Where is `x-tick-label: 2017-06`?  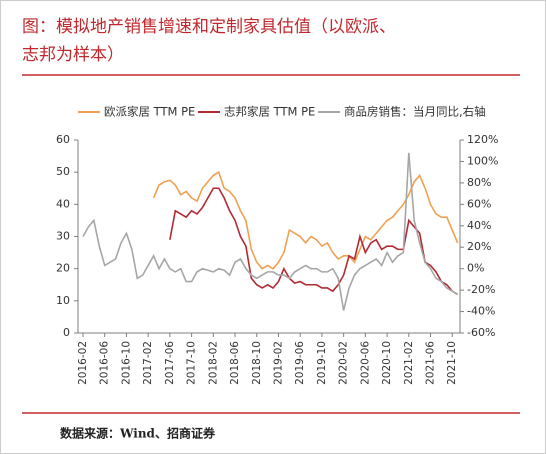 x-tick-label: 2017-06 is located at coordinates (170, 363).